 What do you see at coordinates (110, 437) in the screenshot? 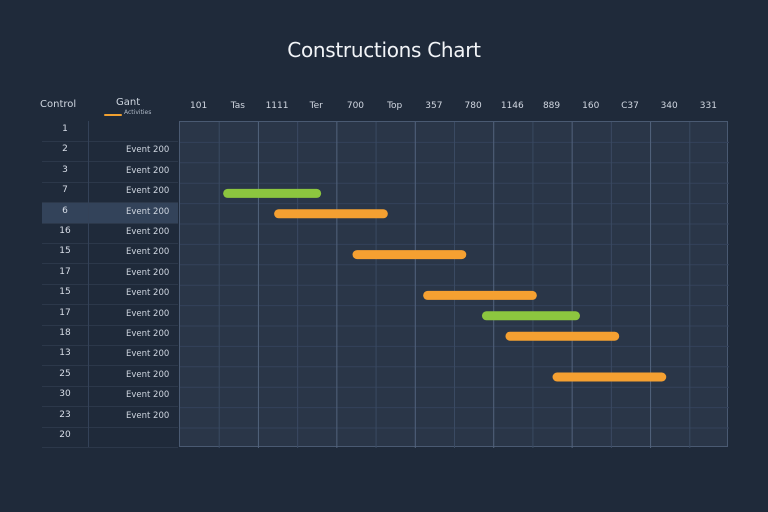
I see `task-row: 20` at bounding box center [110, 437].